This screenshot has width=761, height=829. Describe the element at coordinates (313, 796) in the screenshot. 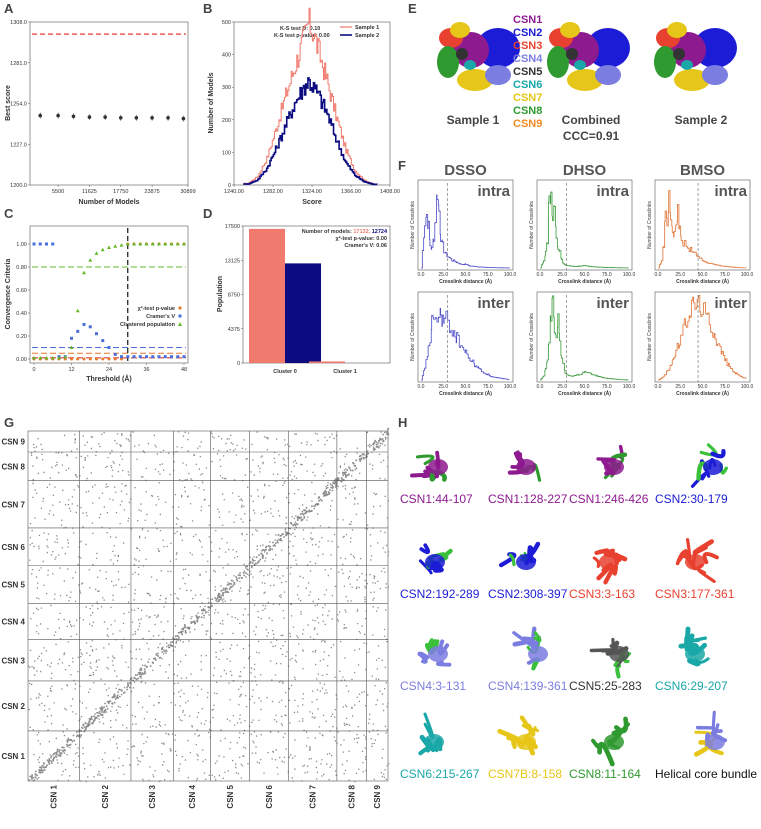

I see `g-col-label: CSN 7` at that location.